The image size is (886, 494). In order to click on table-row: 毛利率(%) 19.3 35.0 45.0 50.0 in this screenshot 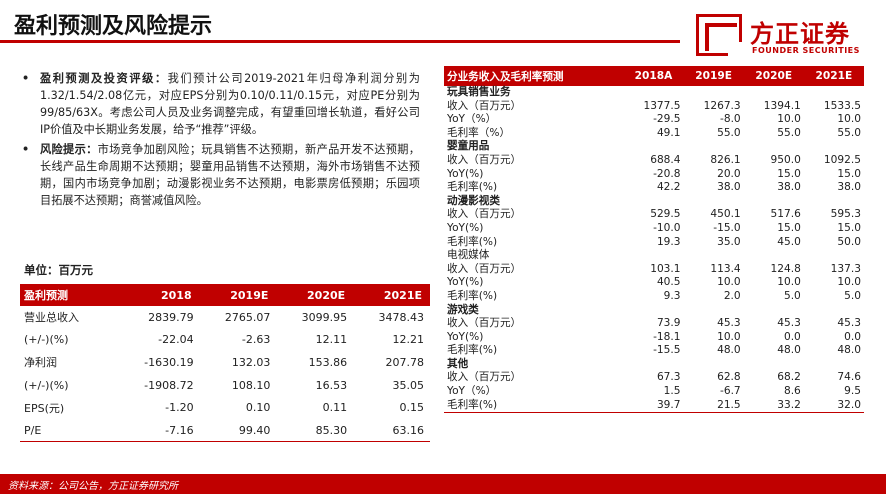, I will do `click(654, 243)`.